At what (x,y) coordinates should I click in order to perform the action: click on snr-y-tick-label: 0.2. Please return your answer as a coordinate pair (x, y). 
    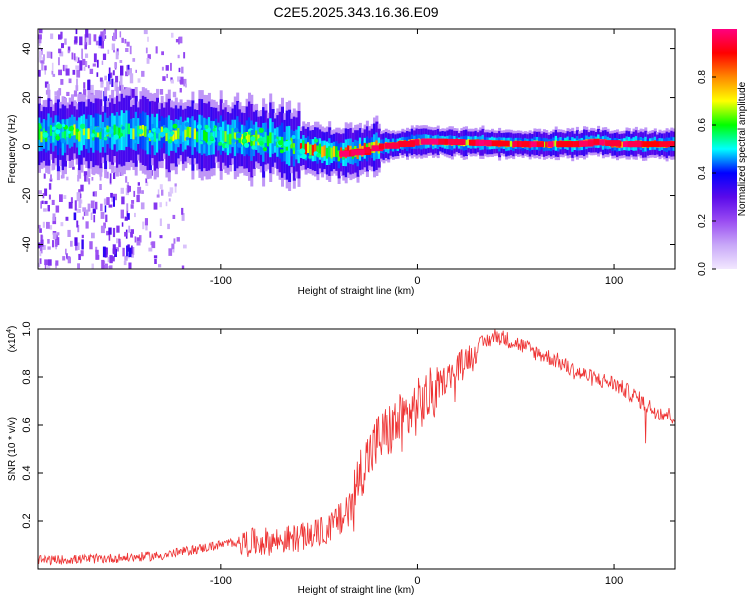
    Looking at the image, I should click on (27, 520).